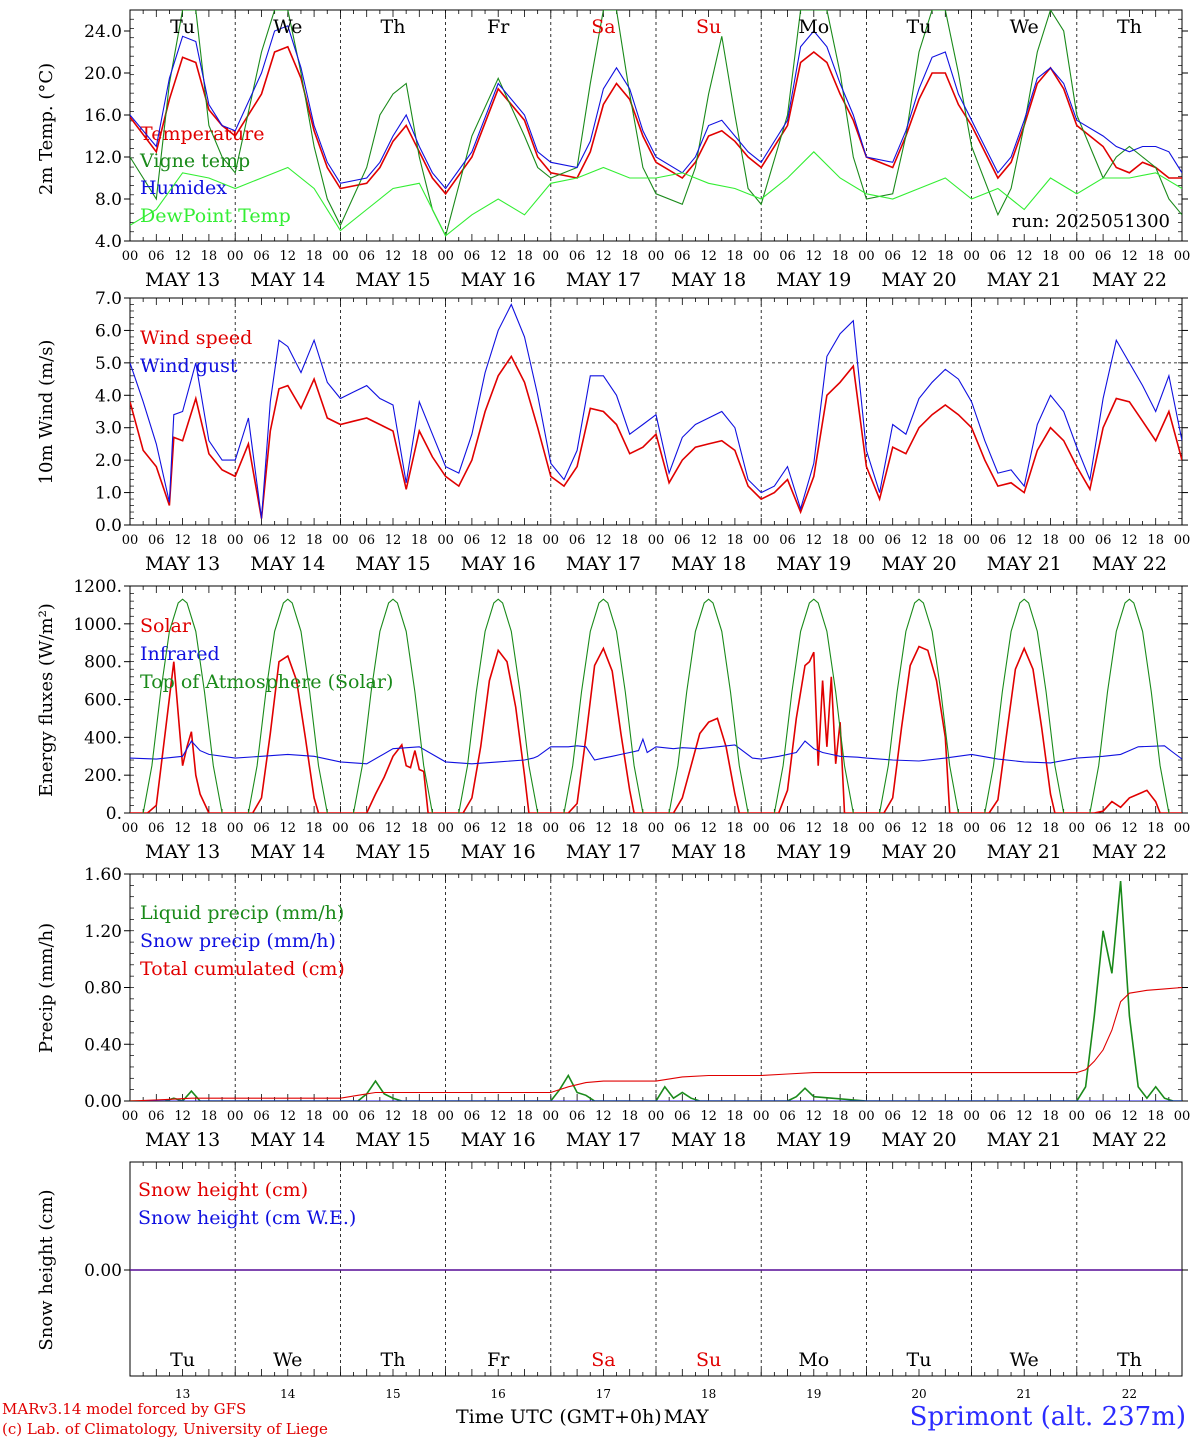 Image resolution: width=1194 pixels, height=1440 pixels. Describe the element at coordinates (498, 27) in the screenshot. I see `weekday-label-top: Fr` at that location.